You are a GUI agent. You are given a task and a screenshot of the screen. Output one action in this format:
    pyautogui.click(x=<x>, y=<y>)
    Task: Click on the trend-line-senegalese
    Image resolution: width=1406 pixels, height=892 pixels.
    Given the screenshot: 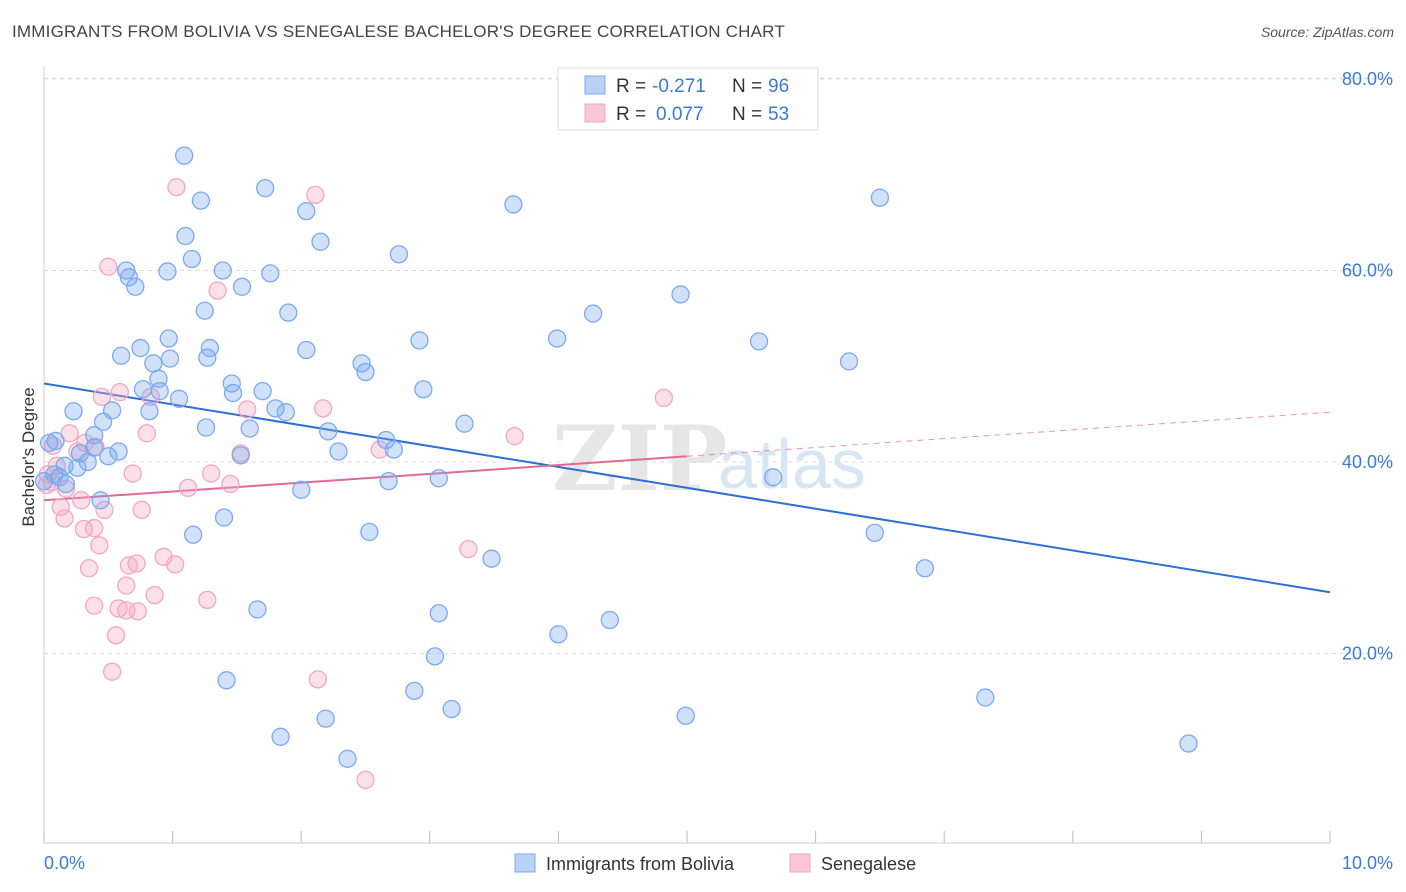 What is the action you would take?
    pyautogui.click(x=365, y=478)
    